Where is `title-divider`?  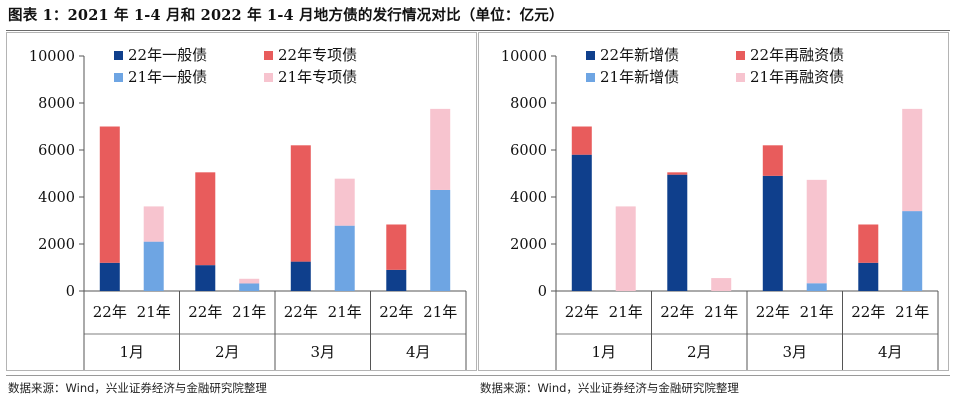 title-divider is located at coordinates (478, 31).